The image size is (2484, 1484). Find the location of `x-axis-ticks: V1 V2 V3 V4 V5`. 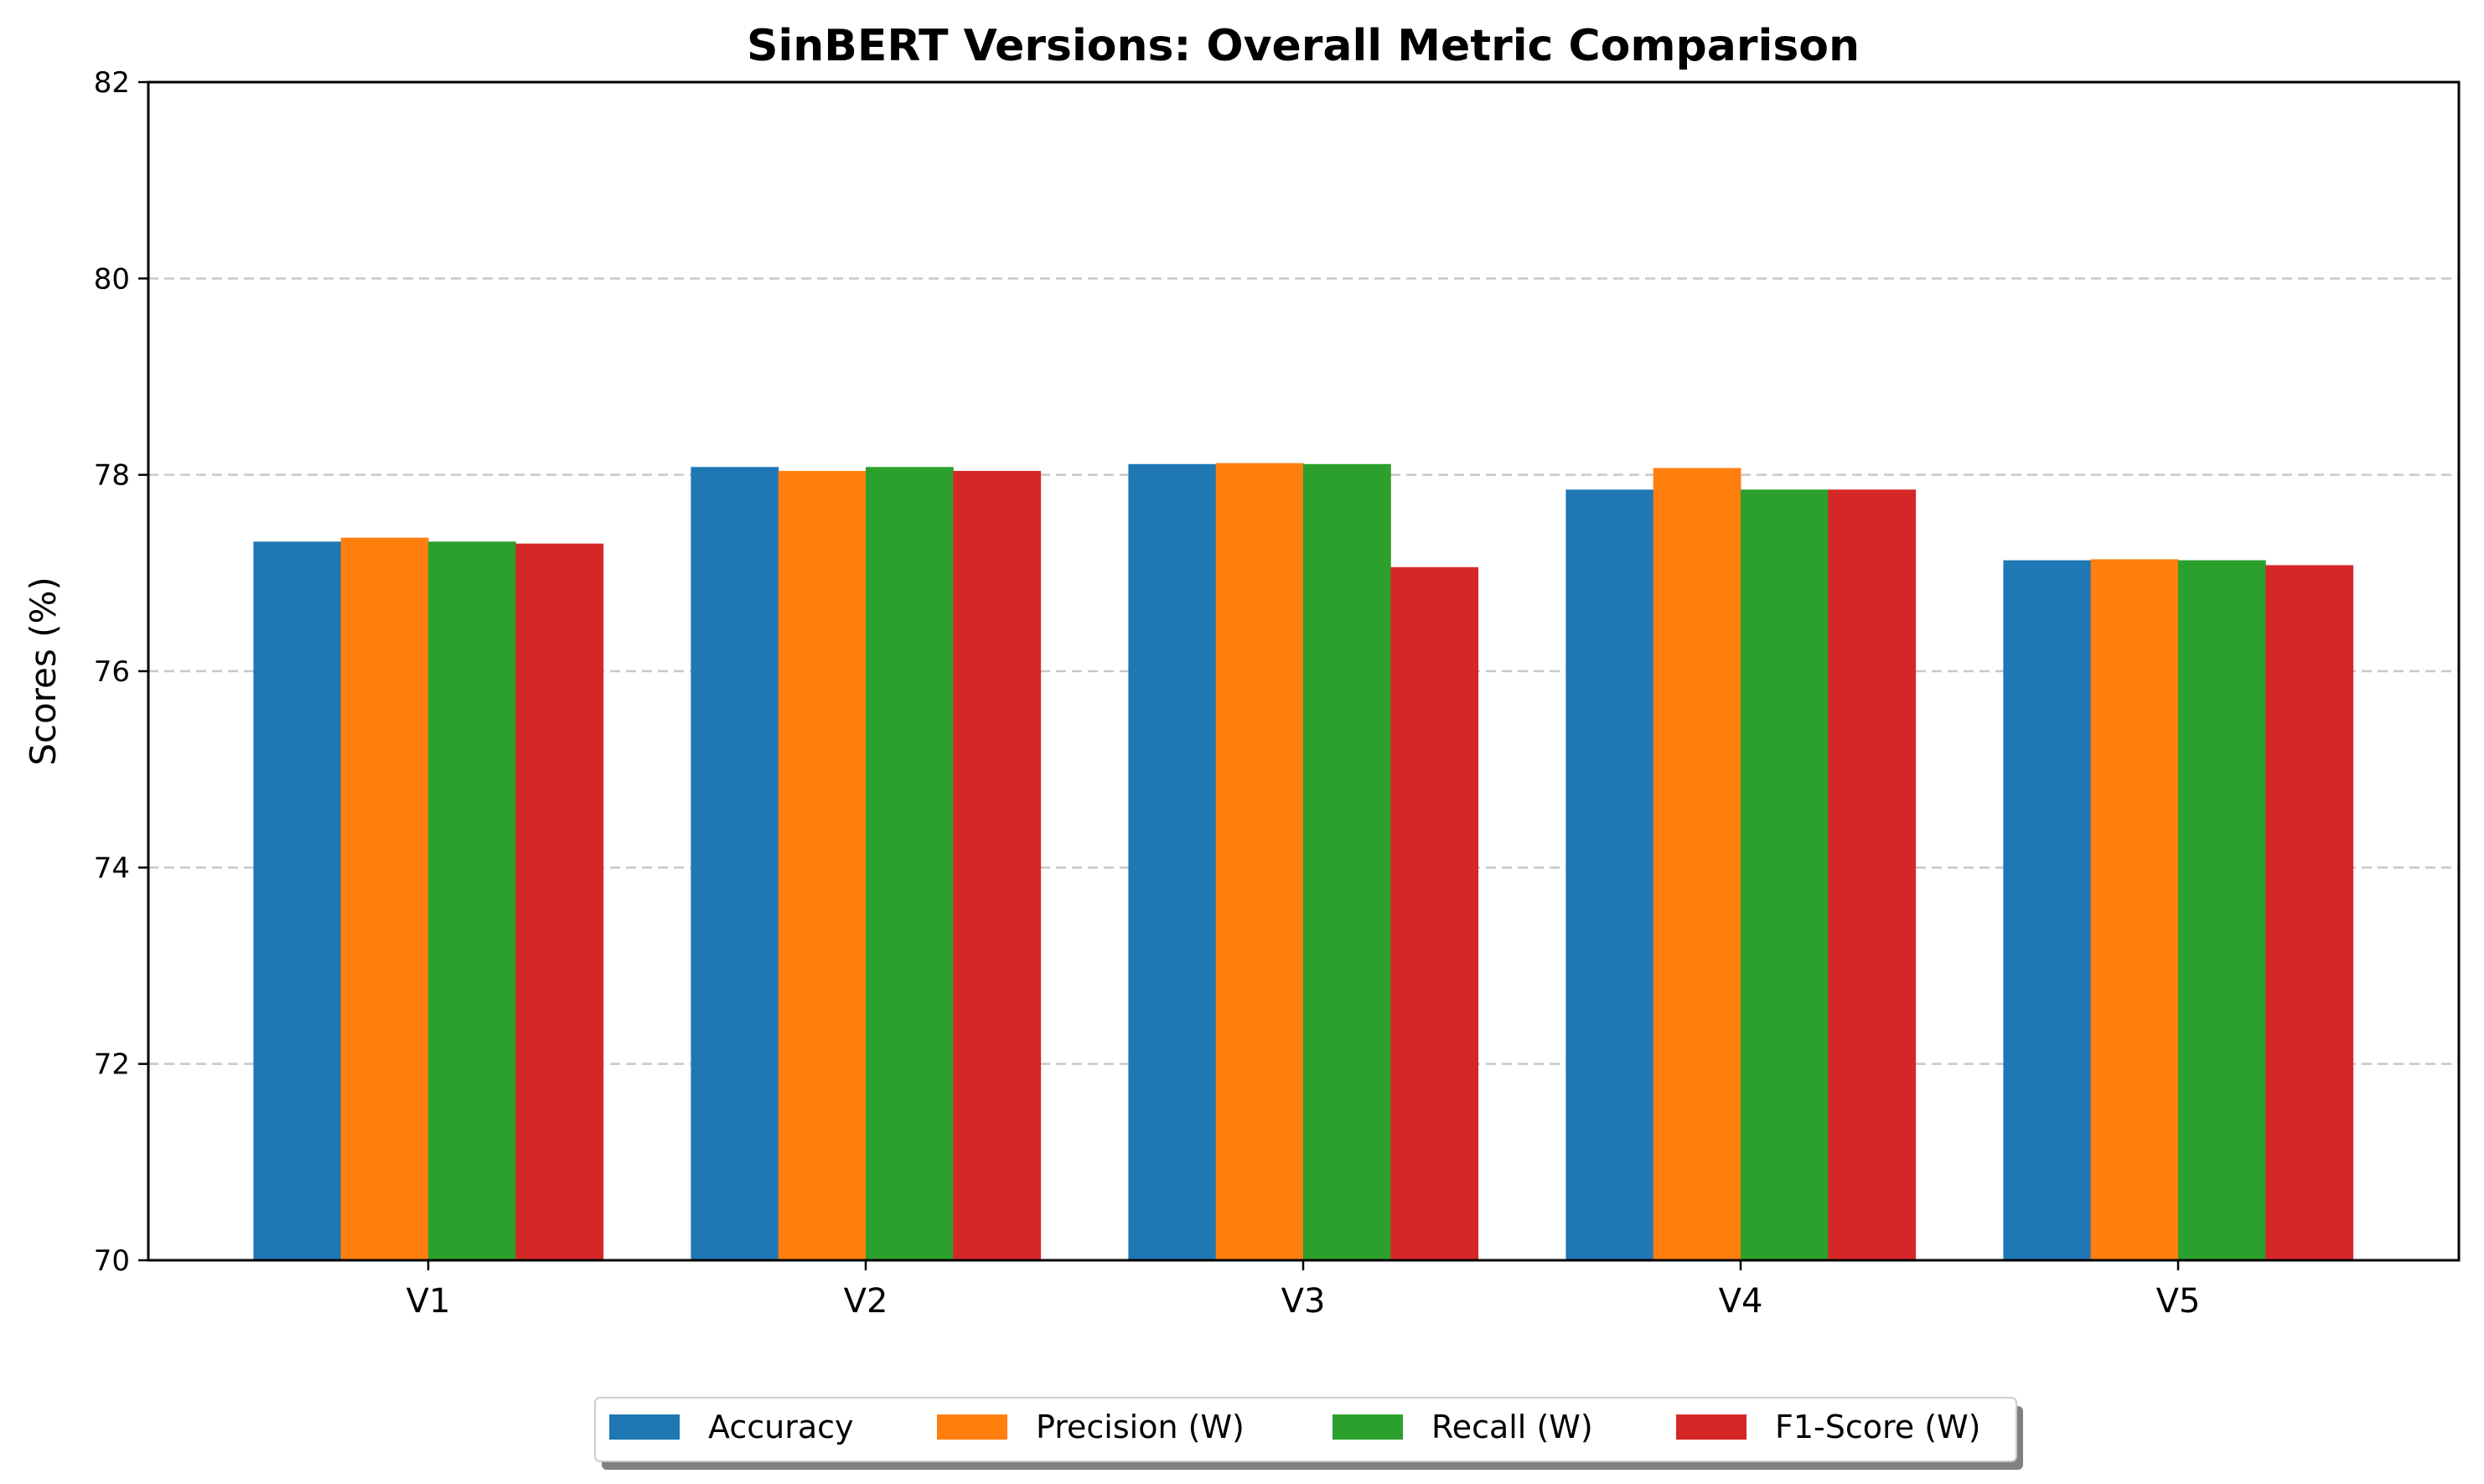

x-axis-ticks: V1 V2 V3 V4 V5 is located at coordinates (1303, 1290).